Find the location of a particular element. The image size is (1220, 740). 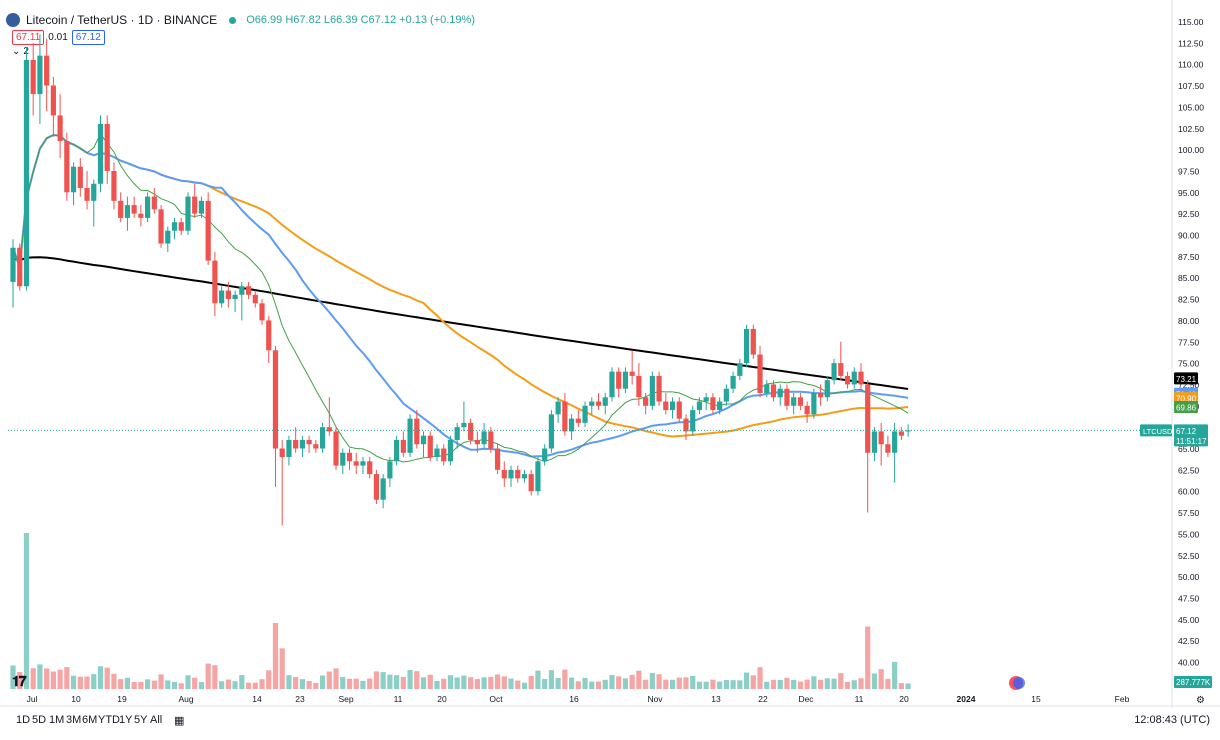

sell-price-button: 67.11 is located at coordinates (28, 37).